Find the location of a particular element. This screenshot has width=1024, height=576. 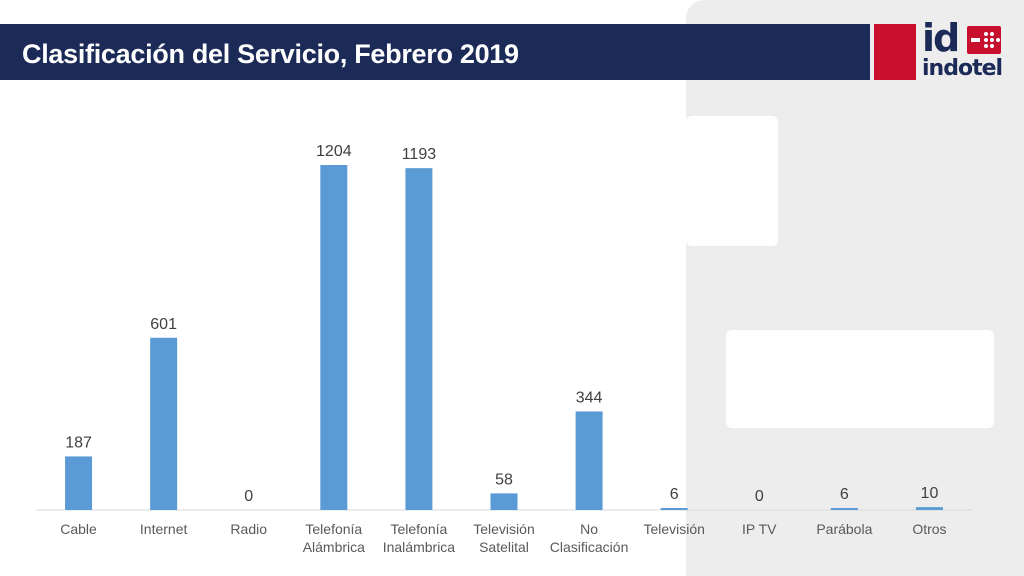

logo-red-block is located at coordinates (895, 52).